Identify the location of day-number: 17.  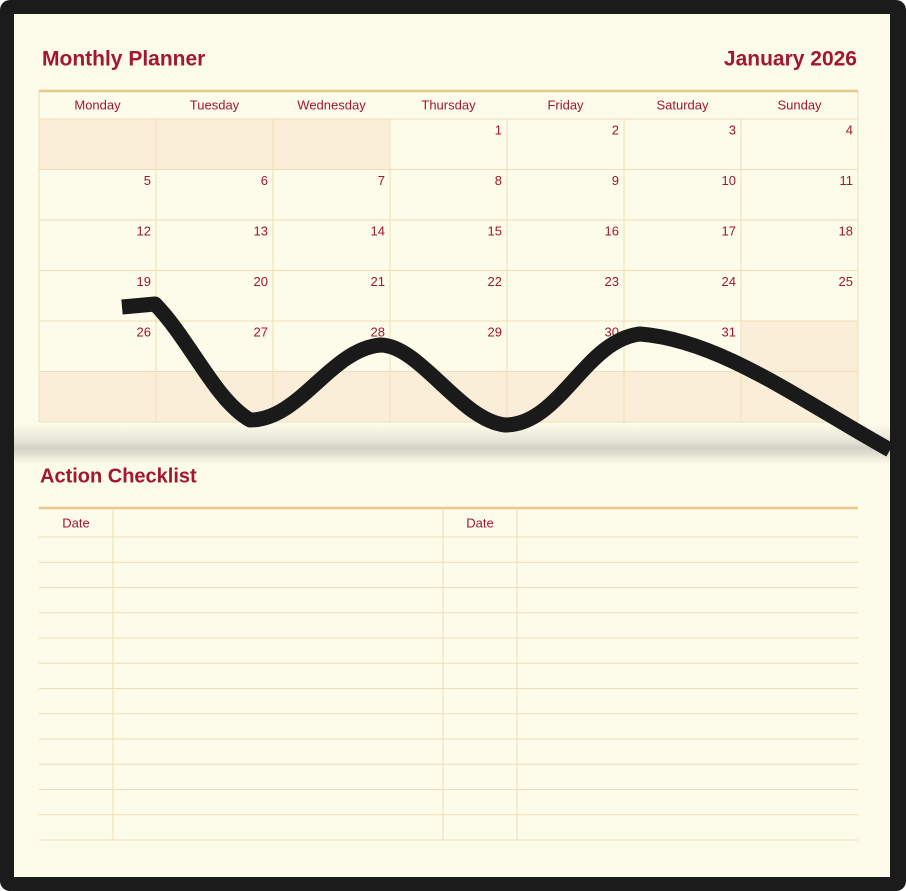
(729, 230).